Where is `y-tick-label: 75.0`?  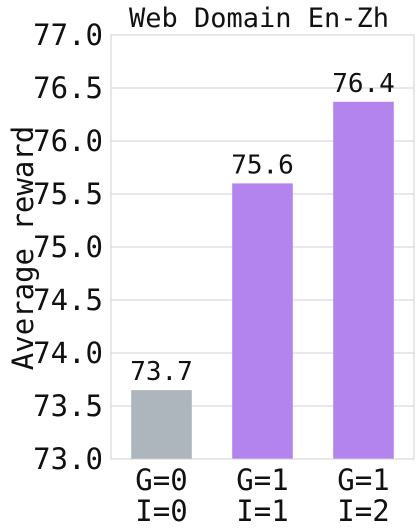
y-tick-label: 75.0 is located at coordinates (68, 247).